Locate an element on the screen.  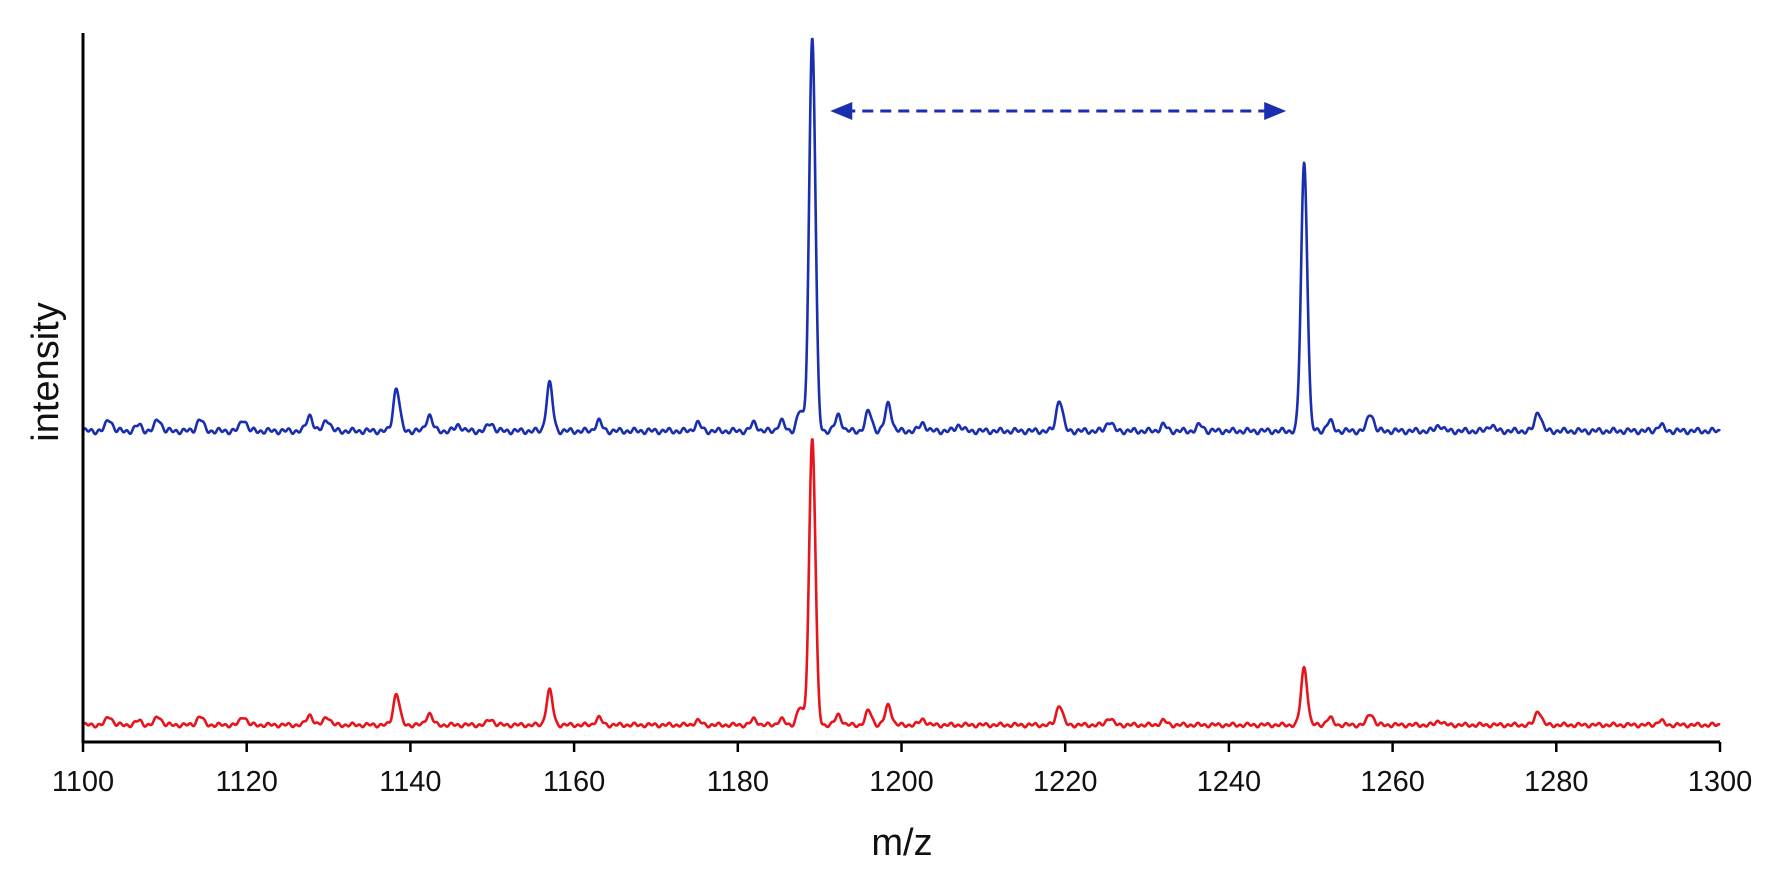
x-tick-label-1140: 1140 is located at coordinates (410, 782).